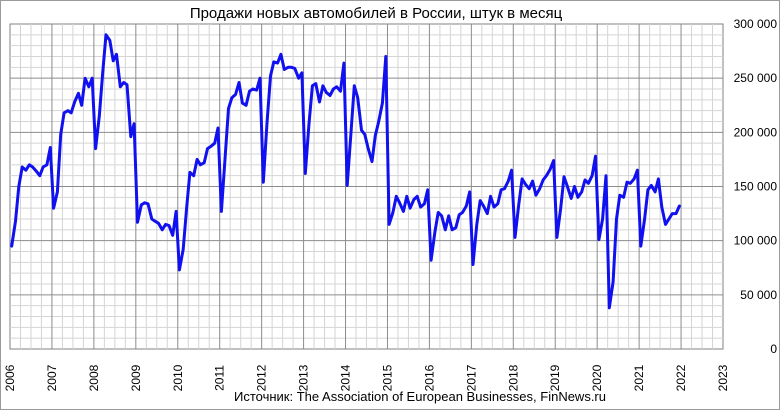 Image resolution: width=780 pixels, height=410 pixels. Describe the element at coordinates (136, 377) in the screenshot. I see `x-tick-label: 2009` at that location.